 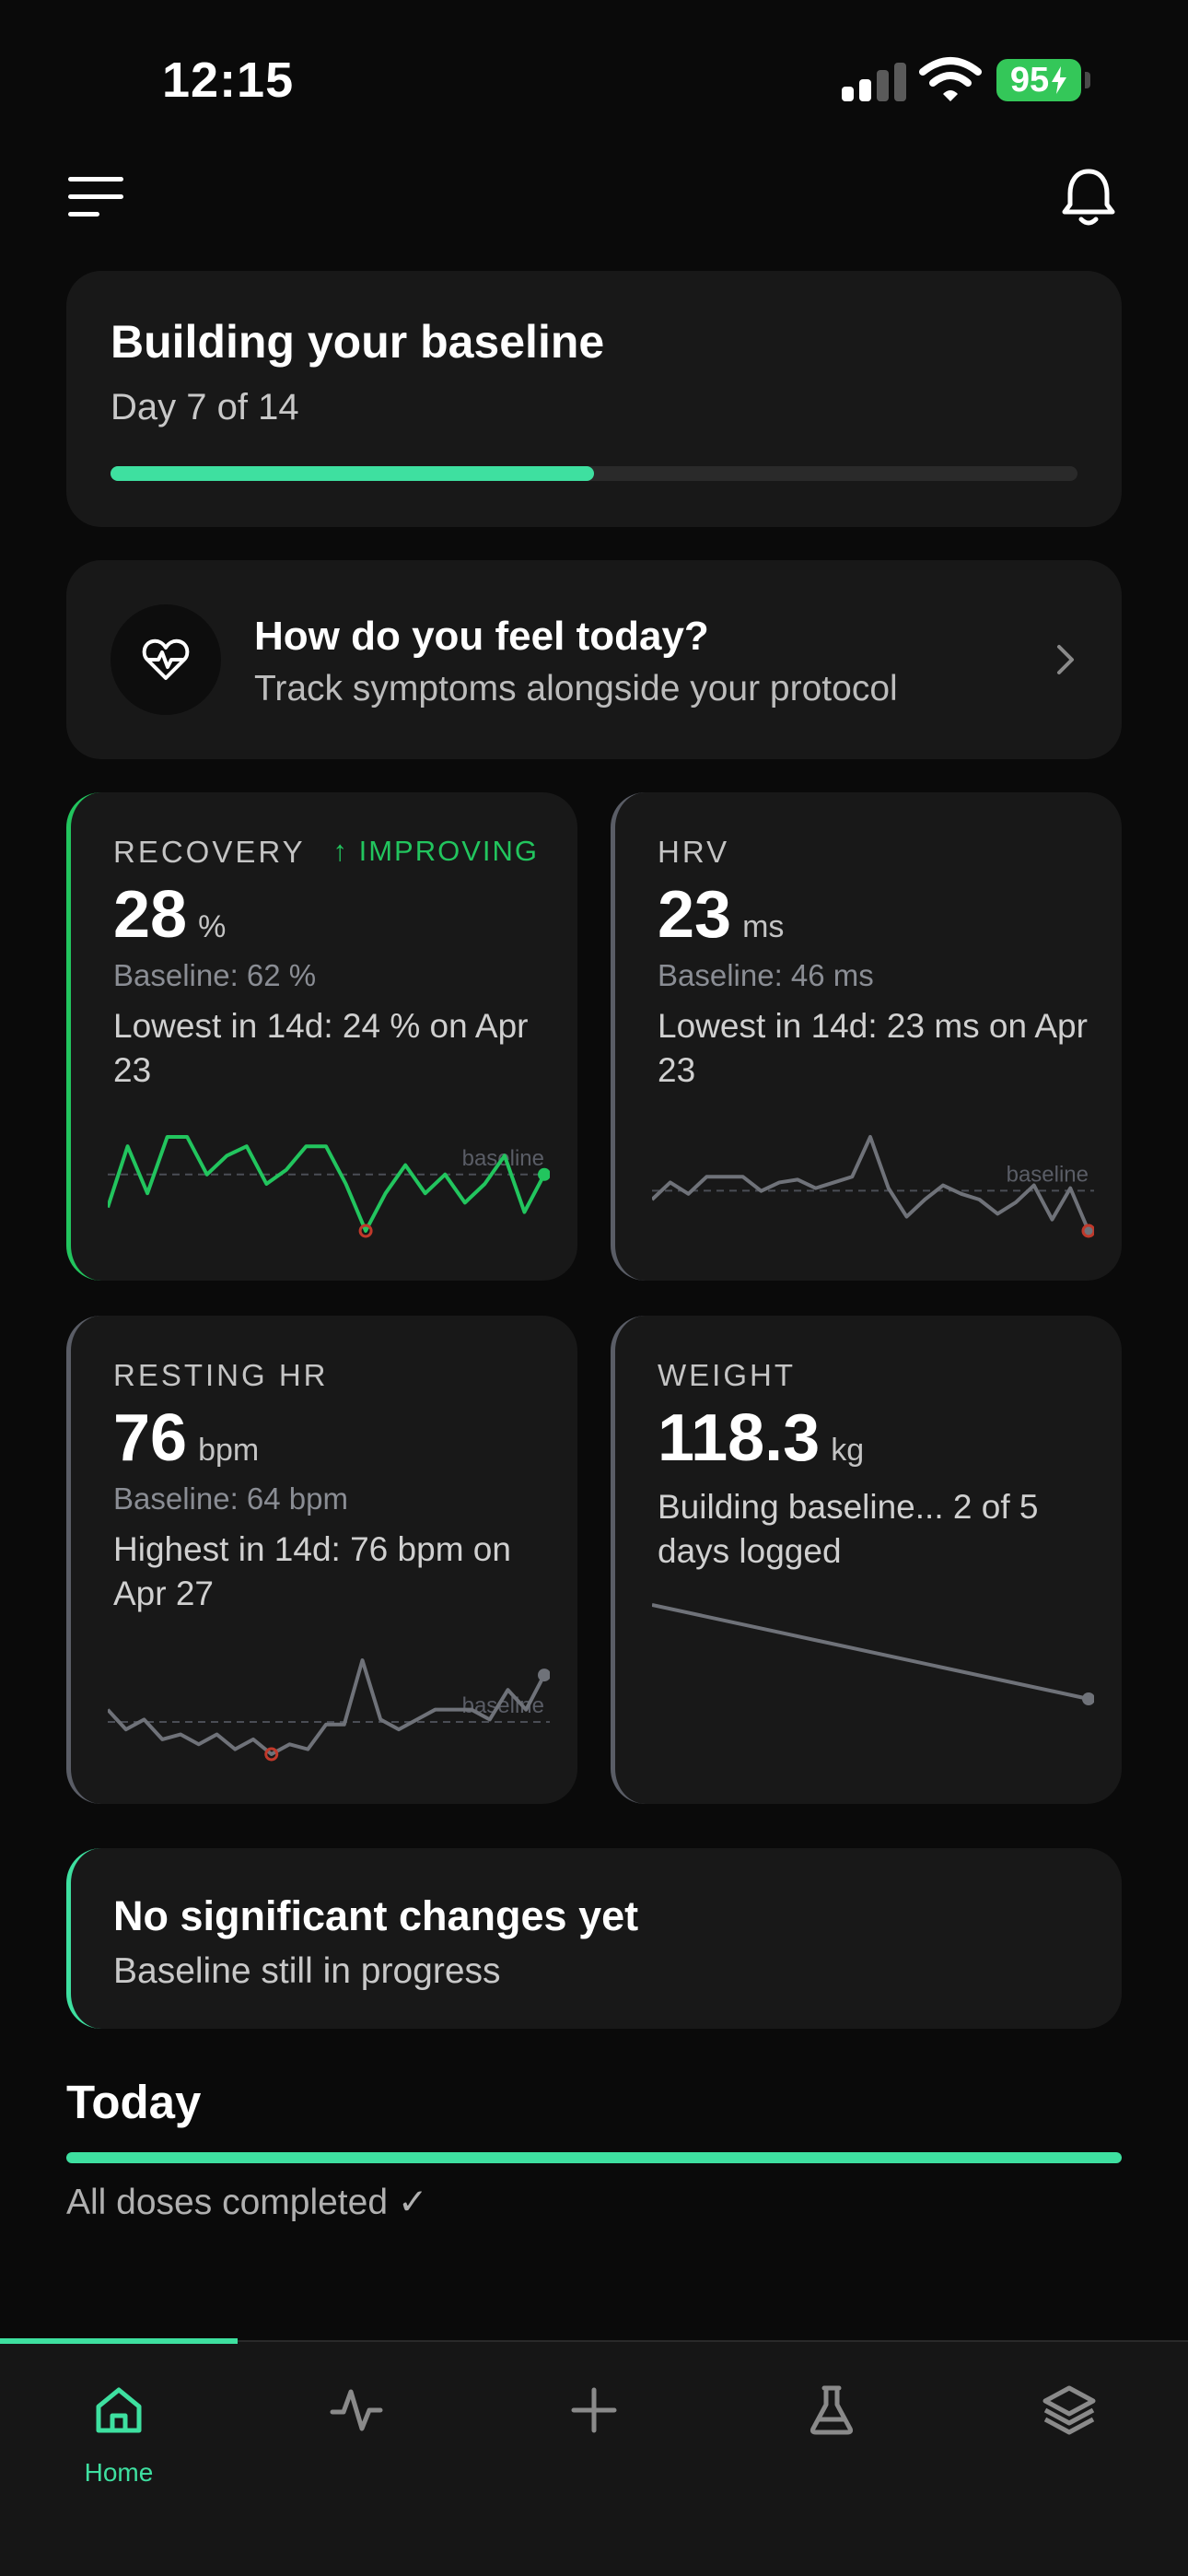 I want to click on baseline-label: baseline, so click(x=1048, y=1174).